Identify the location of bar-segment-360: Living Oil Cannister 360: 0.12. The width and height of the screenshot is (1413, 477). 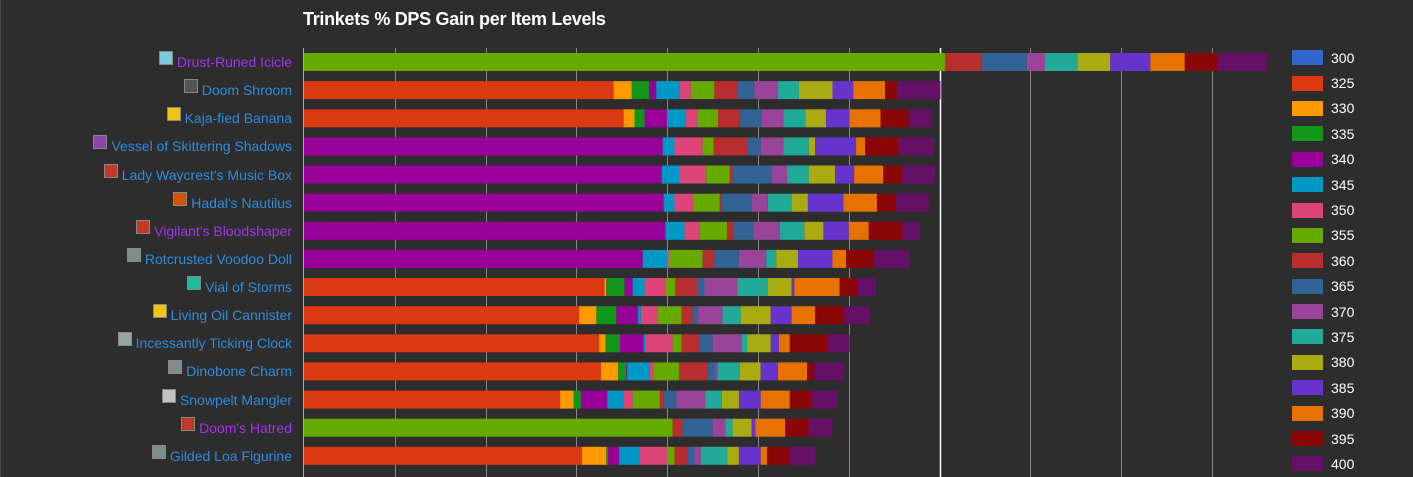
(687, 315).